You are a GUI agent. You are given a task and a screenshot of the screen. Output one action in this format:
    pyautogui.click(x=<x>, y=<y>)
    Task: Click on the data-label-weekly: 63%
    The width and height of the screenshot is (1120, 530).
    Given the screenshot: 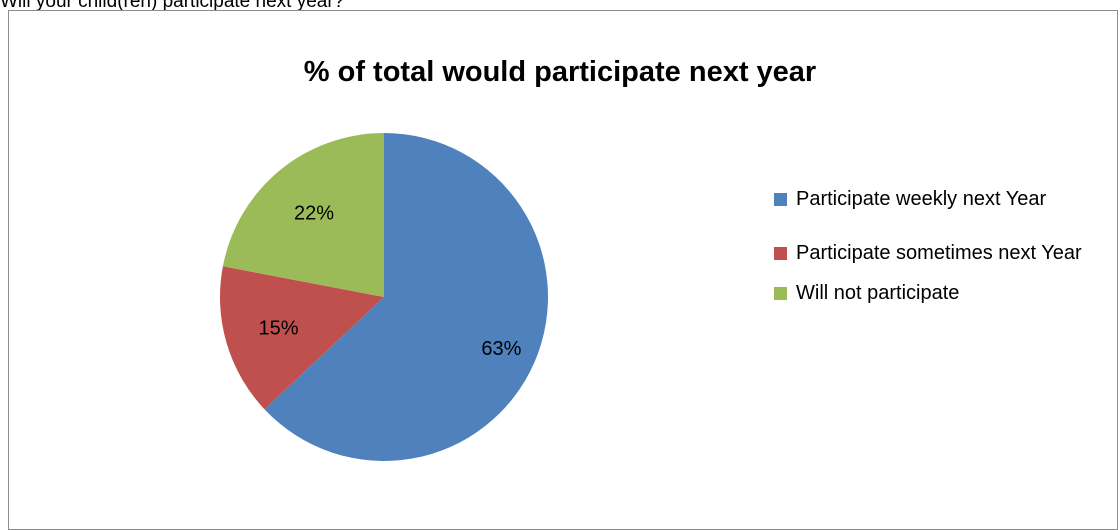 What is the action you would take?
    pyautogui.click(x=501, y=349)
    